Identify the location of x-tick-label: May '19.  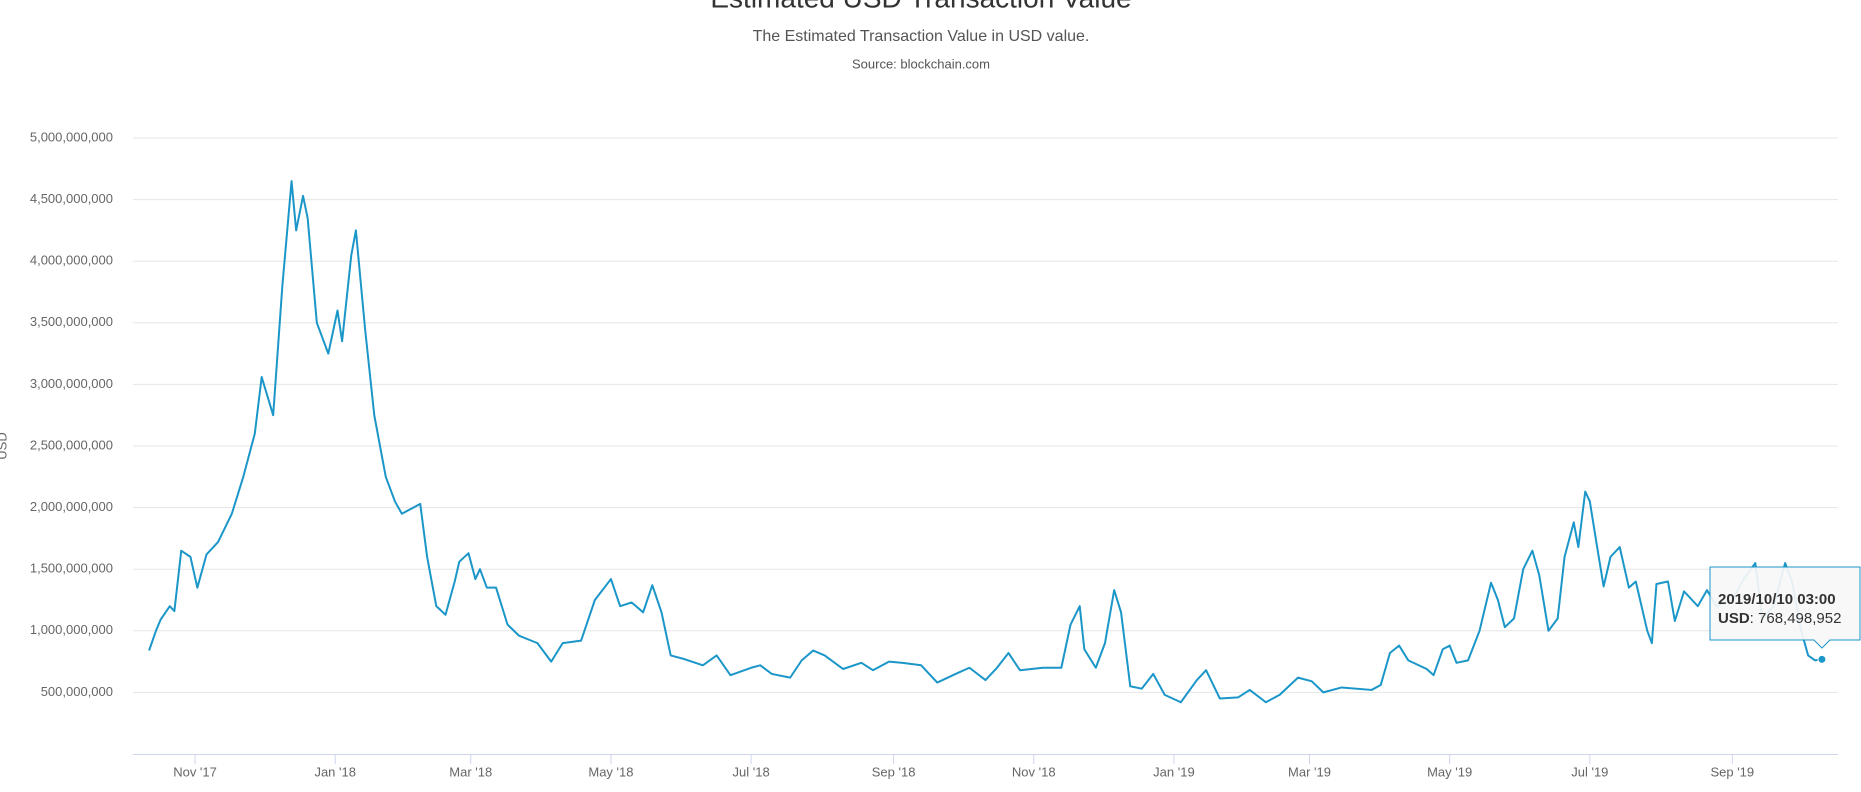
(1449, 771).